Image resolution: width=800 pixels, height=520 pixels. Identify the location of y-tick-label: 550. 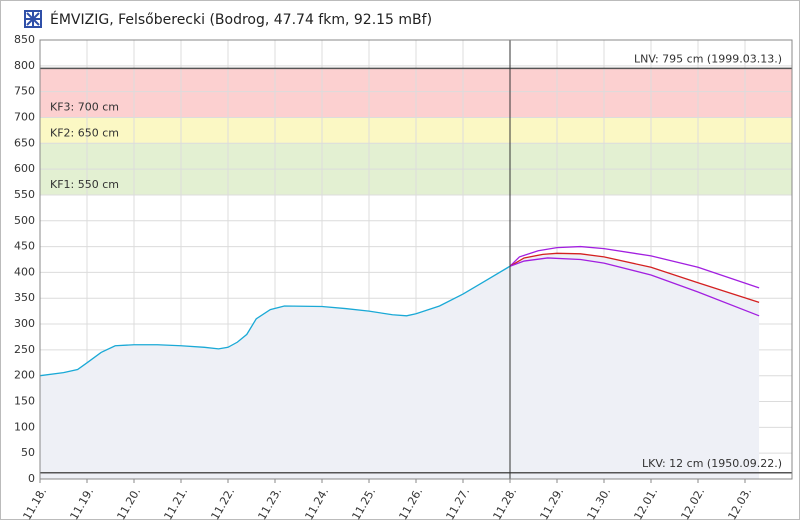
(24, 194).